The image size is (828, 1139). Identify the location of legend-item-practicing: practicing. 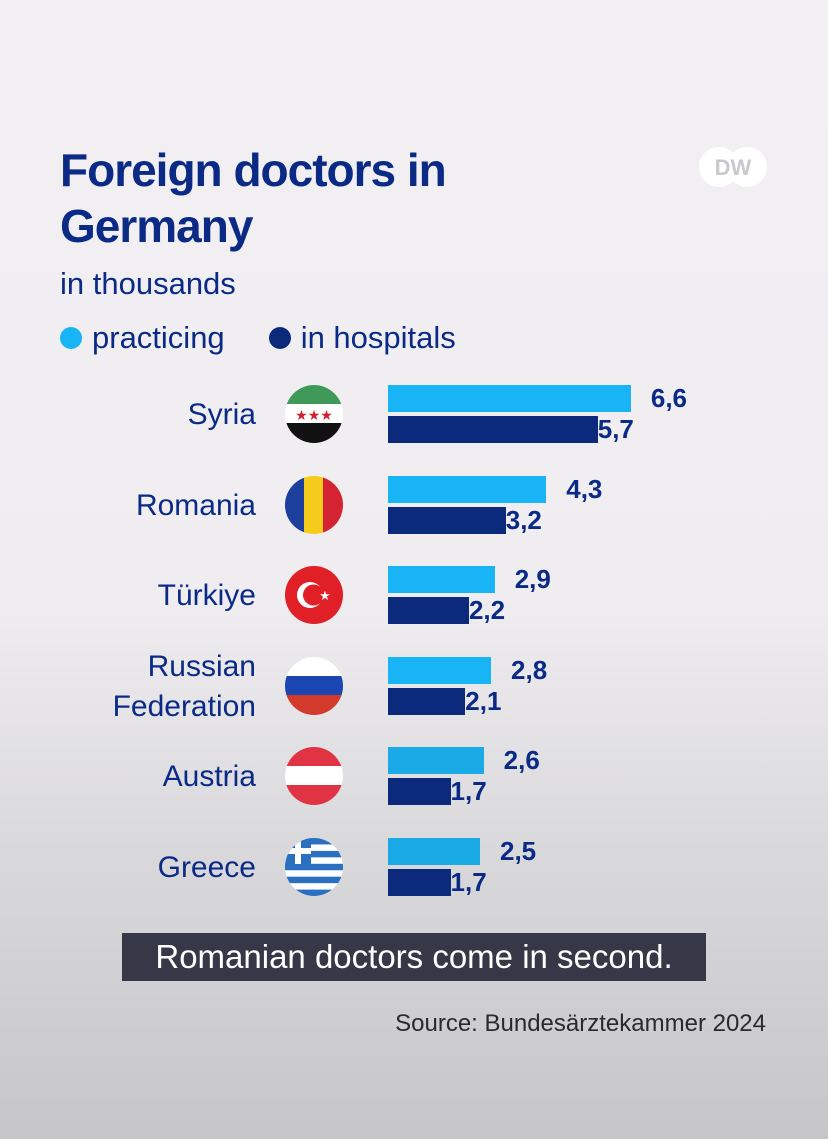
(142, 338).